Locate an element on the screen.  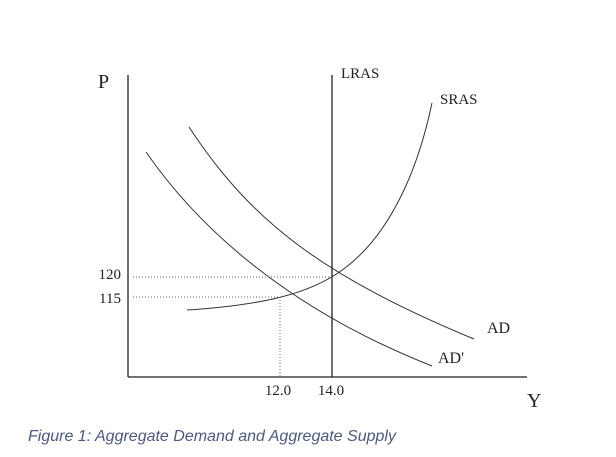
curve-label: AD is located at coordinates (498, 328).